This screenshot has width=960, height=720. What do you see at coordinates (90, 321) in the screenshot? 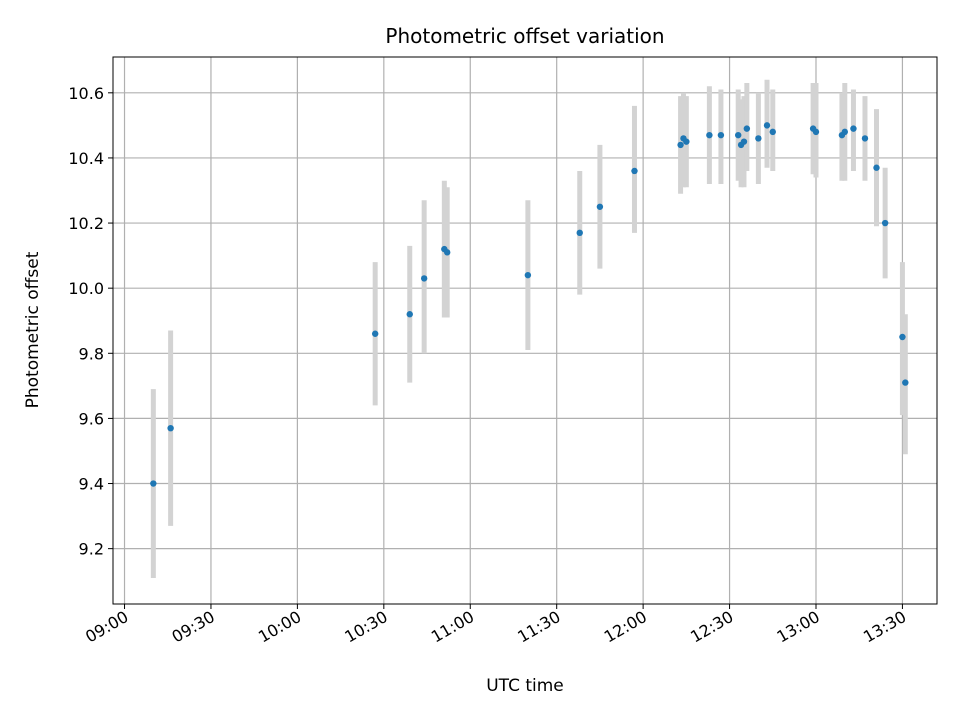
I see `y-axis: 9.2 9.4 9.6 9.8 10.0 10.2 10.4 10.6` at bounding box center [90, 321].